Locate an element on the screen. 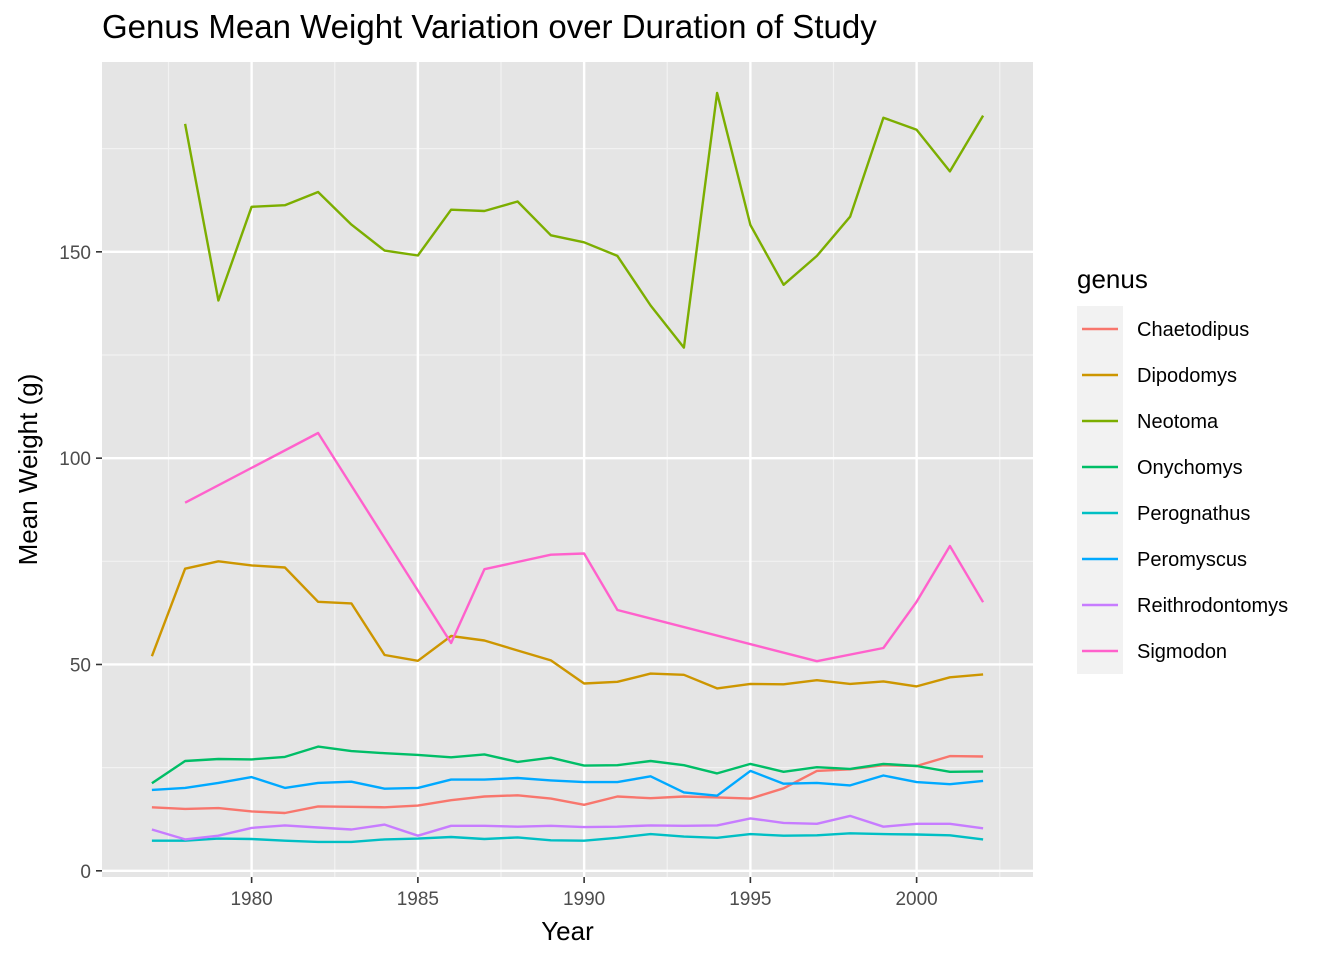  x-tick-label: 2000 is located at coordinates (916, 899).